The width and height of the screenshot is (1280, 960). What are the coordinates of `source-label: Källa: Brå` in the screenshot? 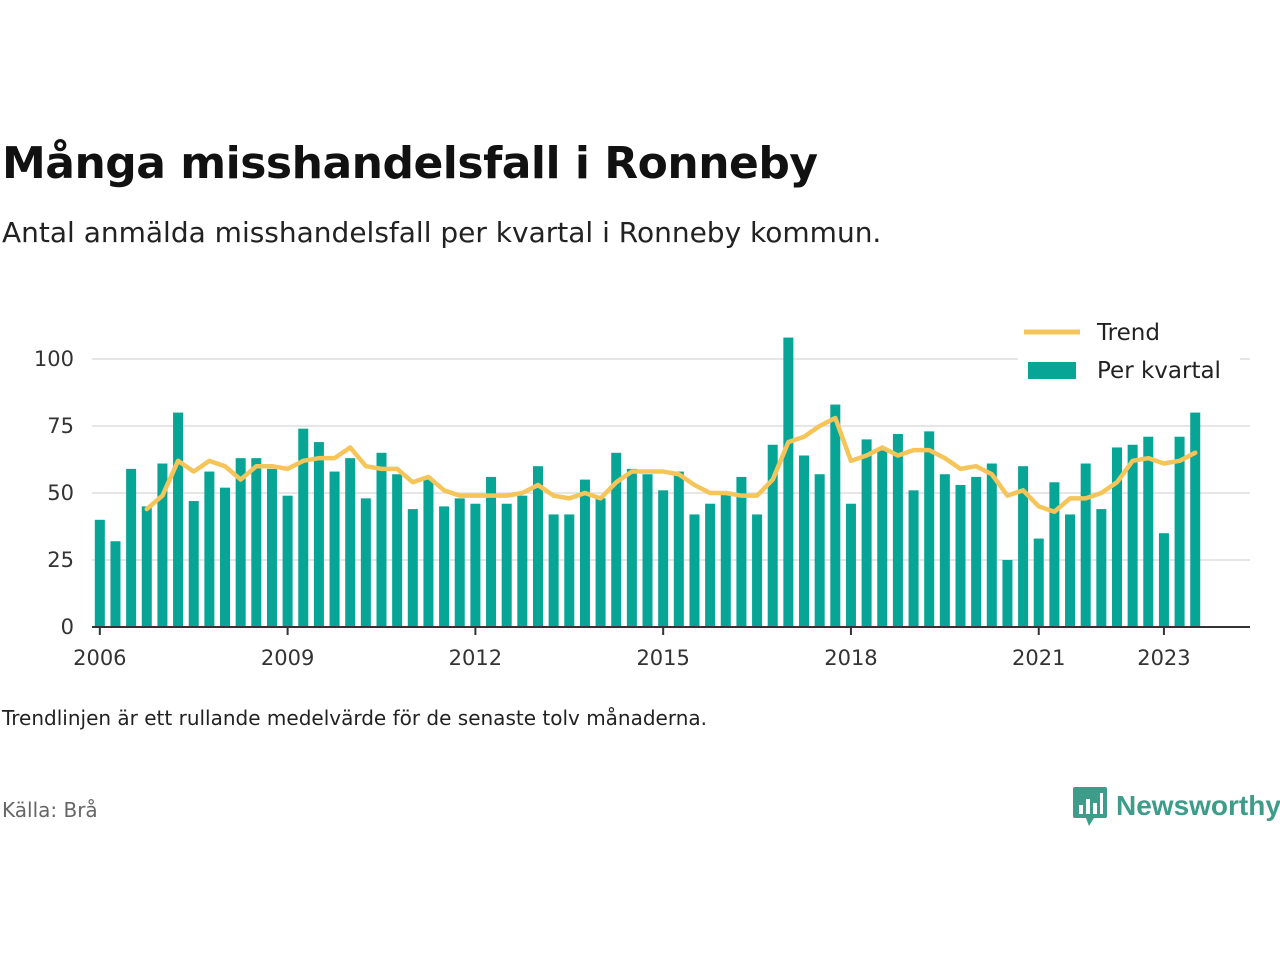 It's located at (50, 810).